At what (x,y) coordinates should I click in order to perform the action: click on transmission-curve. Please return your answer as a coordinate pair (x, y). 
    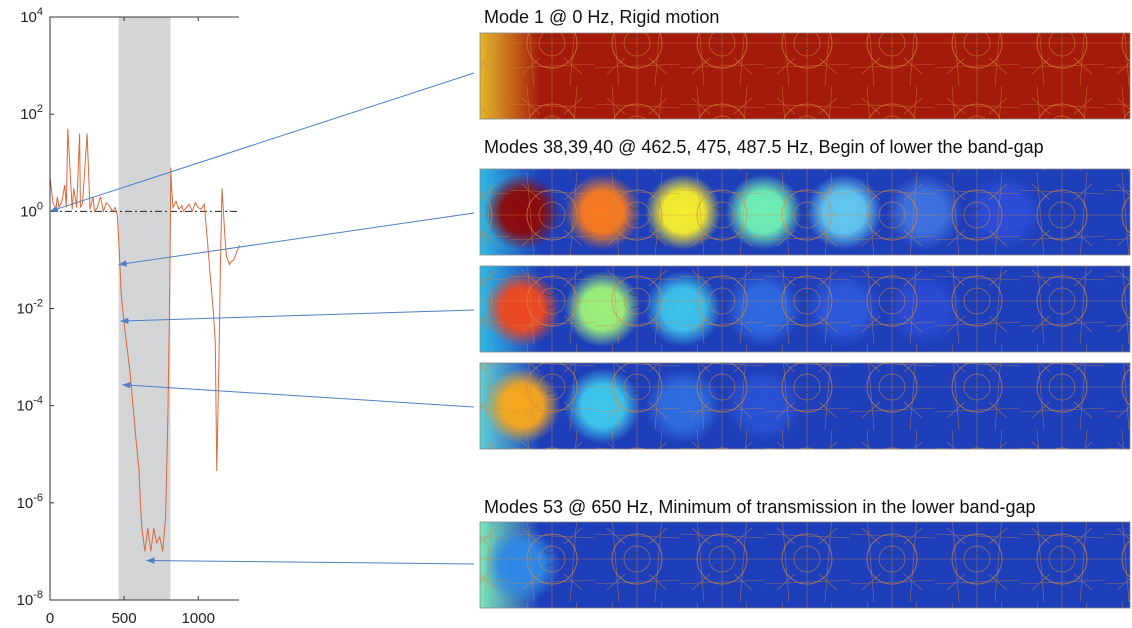
    Looking at the image, I should click on (145, 340).